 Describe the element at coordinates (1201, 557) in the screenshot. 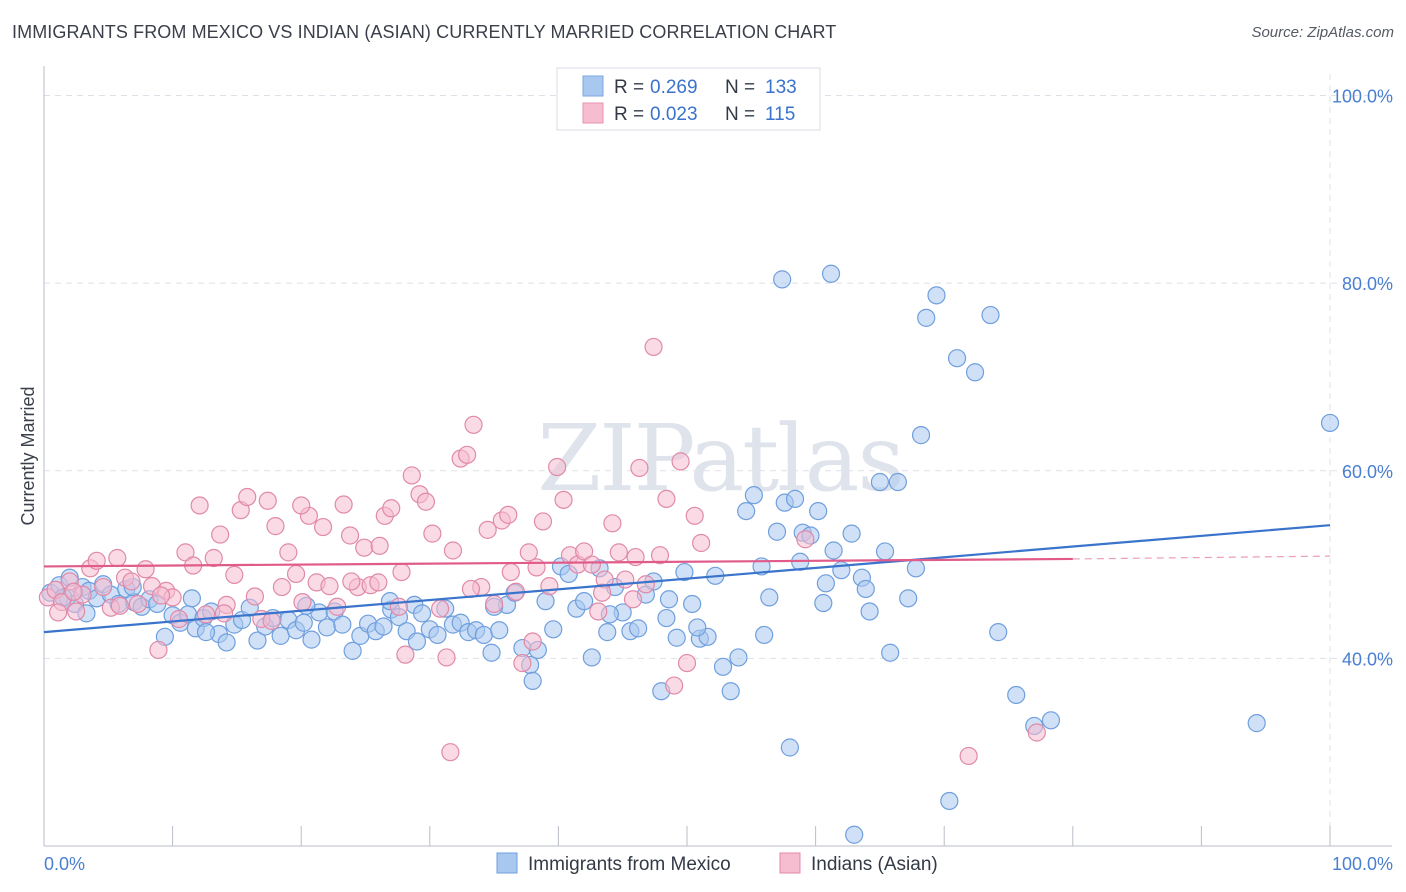

I see `trend-line-extension` at that location.